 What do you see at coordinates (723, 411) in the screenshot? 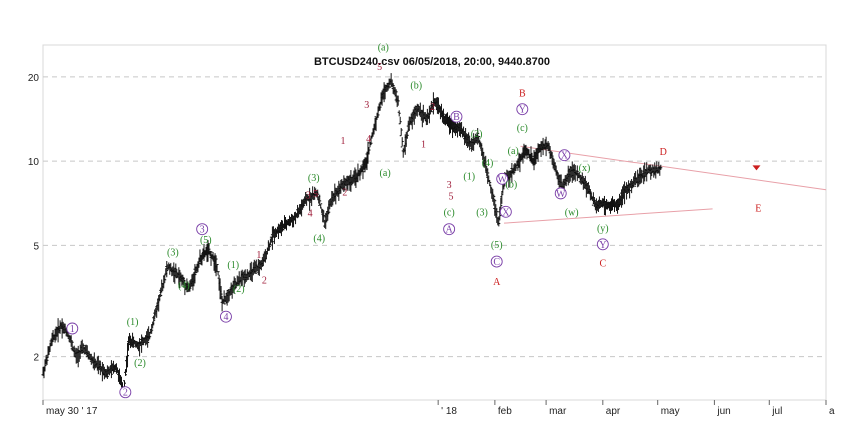
I see `x-tick-label: jun` at bounding box center [723, 411].